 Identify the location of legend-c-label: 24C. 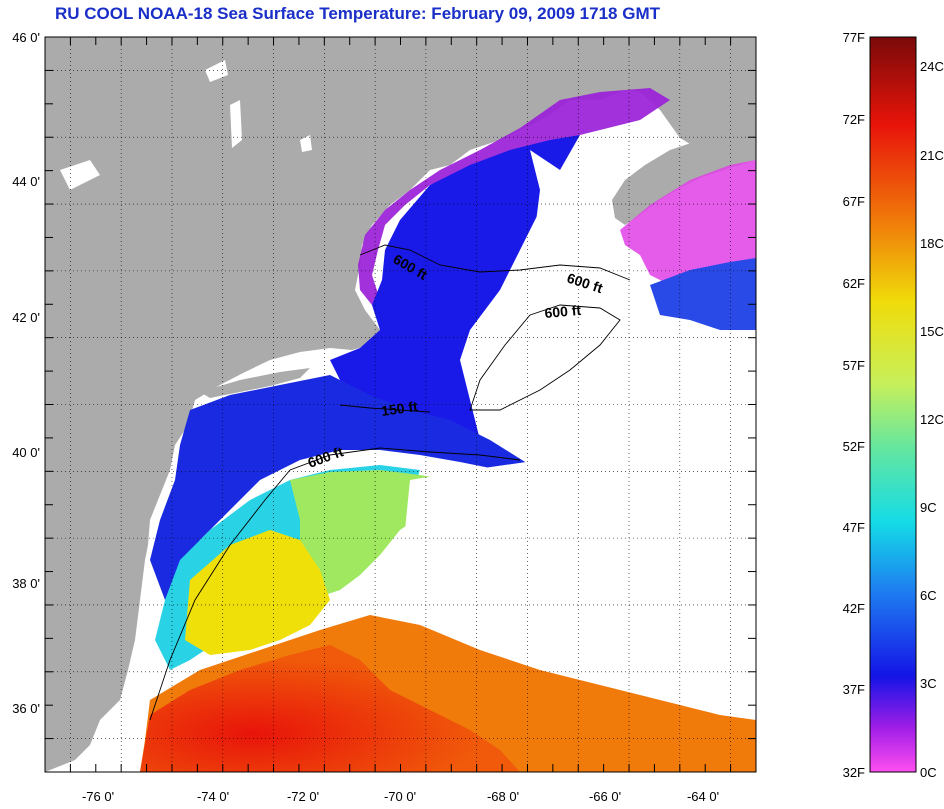
(932, 66).